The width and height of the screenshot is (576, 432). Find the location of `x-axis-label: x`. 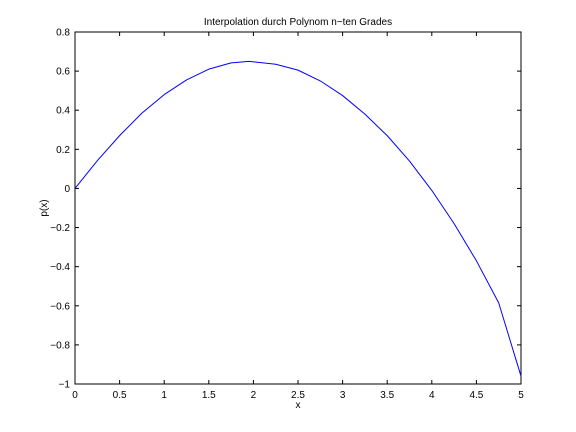

x-axis-label: x is located at coordinates (298, 405).